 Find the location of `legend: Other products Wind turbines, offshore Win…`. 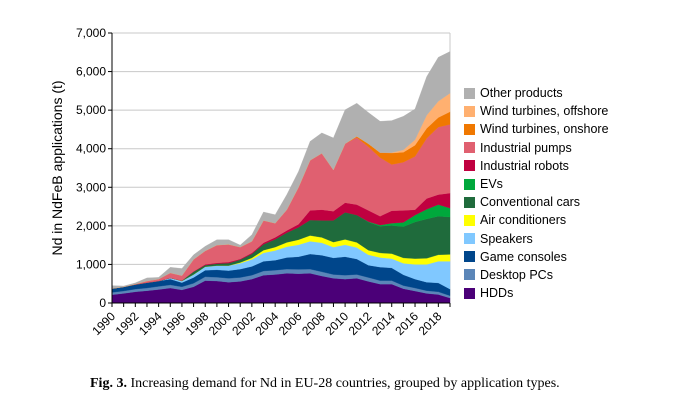

legend: Other products Wind turbines, offshore Win… is located at coordinates (536, 193).